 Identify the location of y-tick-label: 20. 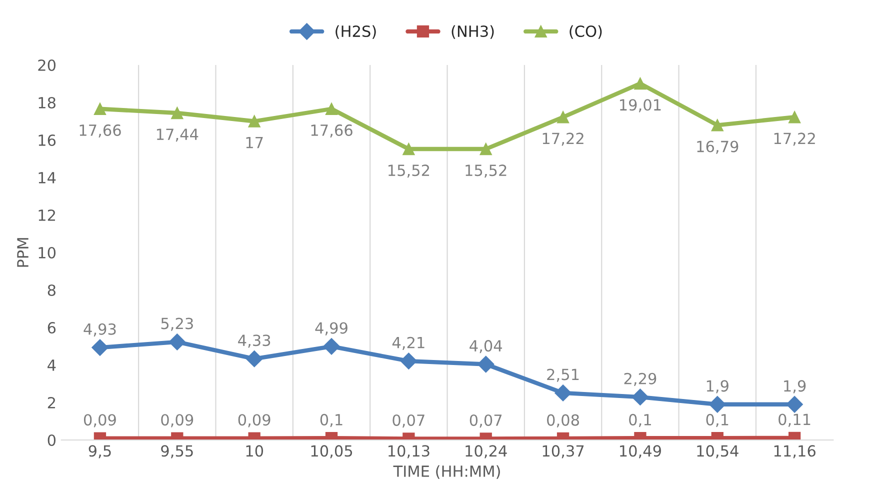
(47, 65).